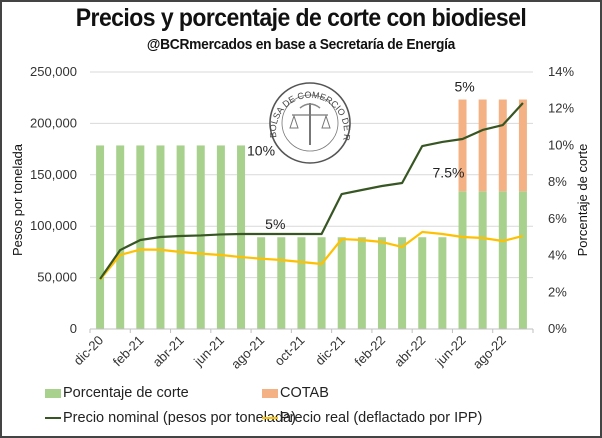 This screenshot has width=602, height=438. What do you see at coordinates (330, 351) in the screenshot?
I see `x-tick-label: dic-21` at bounding box center [330, 351].